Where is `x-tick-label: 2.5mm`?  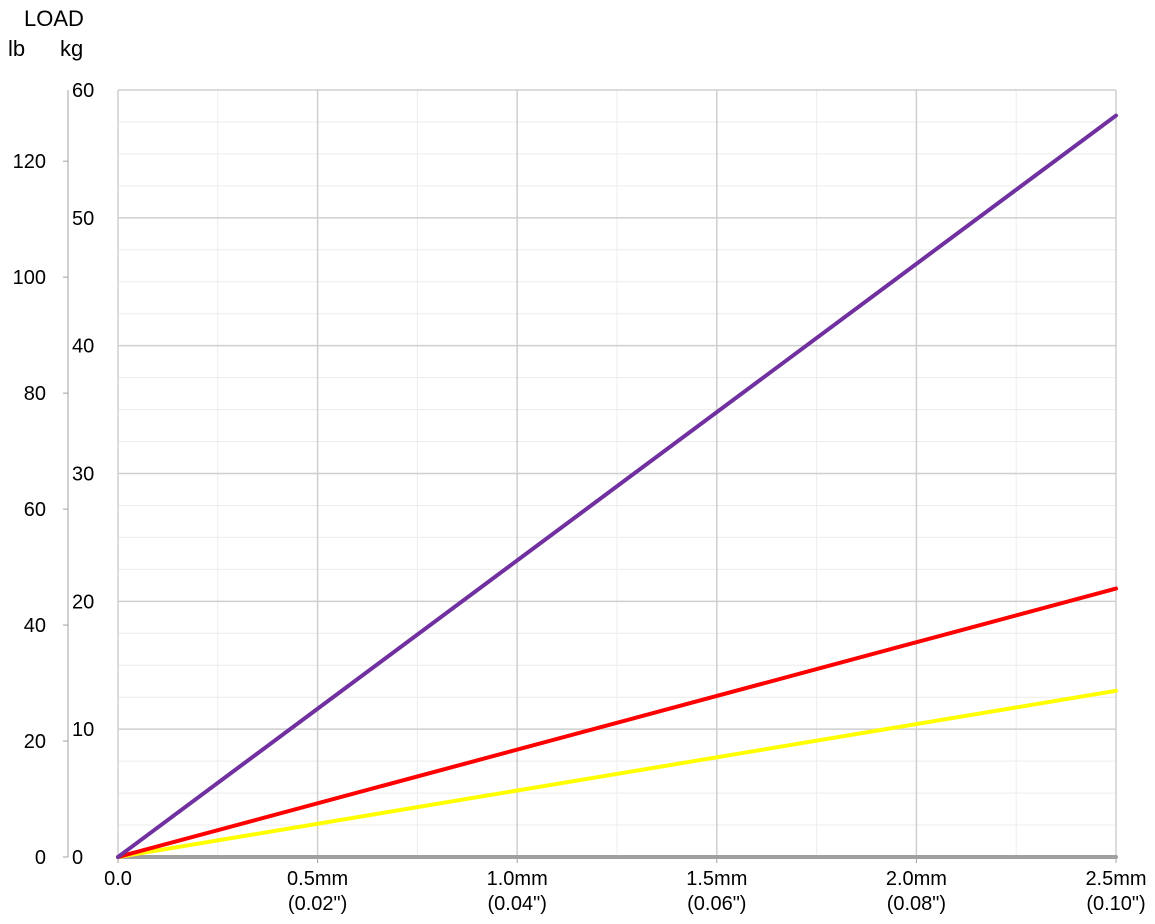
x-tick-label: 2.5mm is located at coordinates (1115, 879).